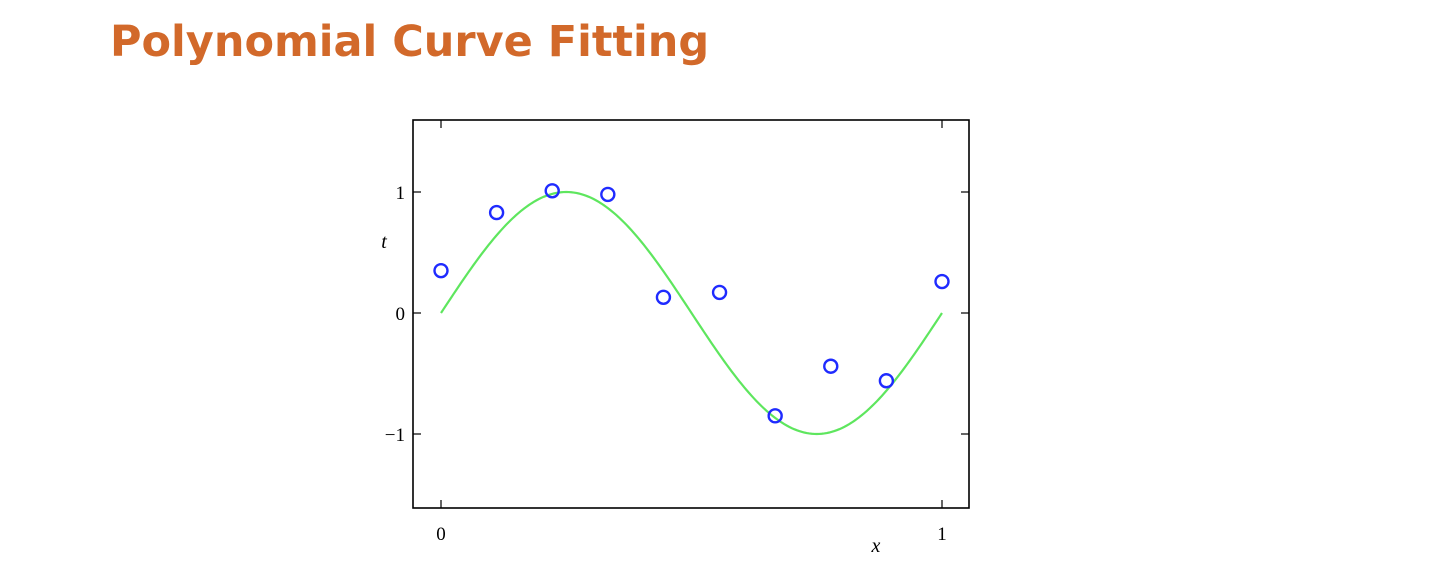 This screenshot has height=564, width=1448. Describe the element at coordinates (401, 193) in the screenshot. I see `y-tick-label: 1` at that location.